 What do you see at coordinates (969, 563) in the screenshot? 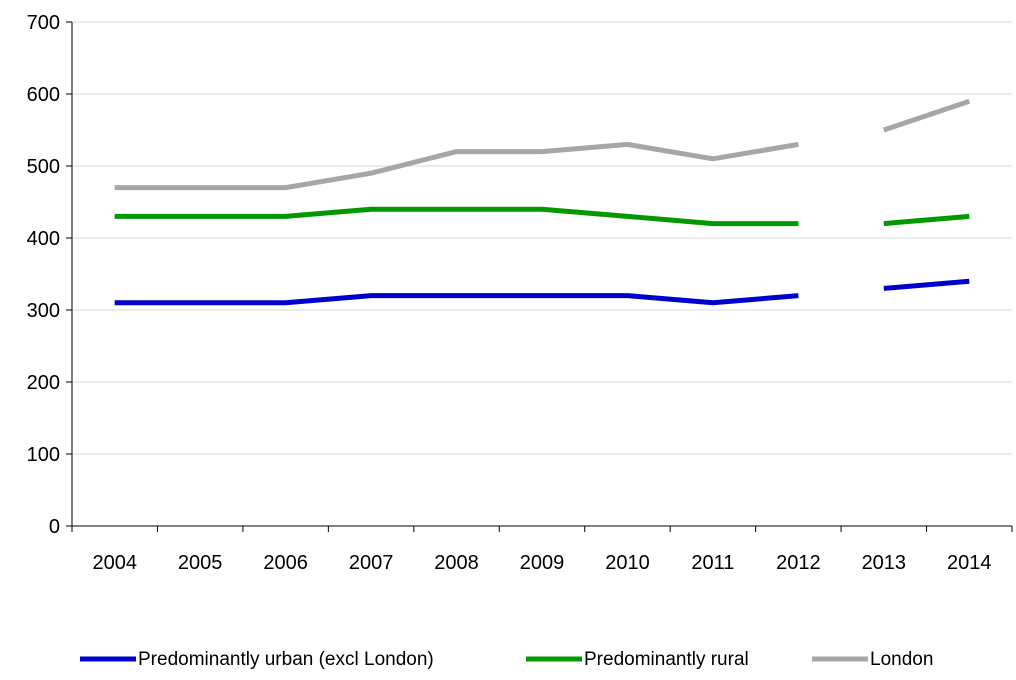
I see `x-tick-label: 2014` at bounding box center [969, 563].